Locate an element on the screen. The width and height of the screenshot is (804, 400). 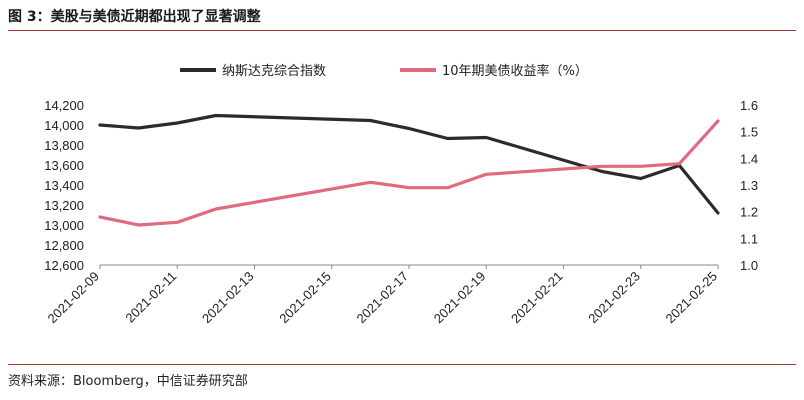
x-tick-label: 2021-02-23 is located at coordinates (614, 298).